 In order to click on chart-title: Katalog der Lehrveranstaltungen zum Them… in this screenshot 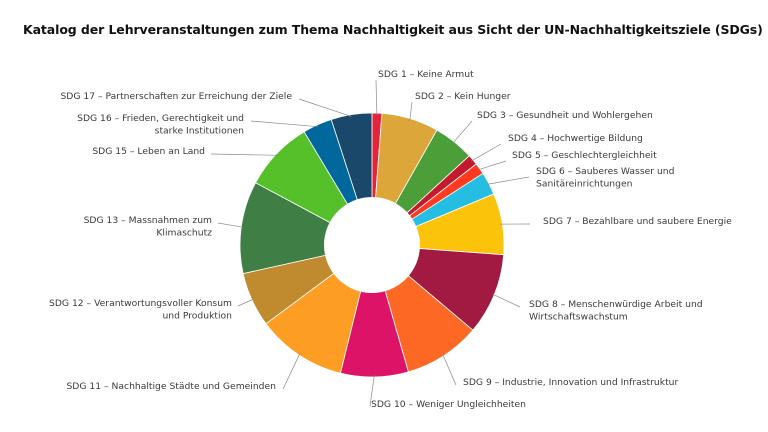, I will do `click(393, 29)`.